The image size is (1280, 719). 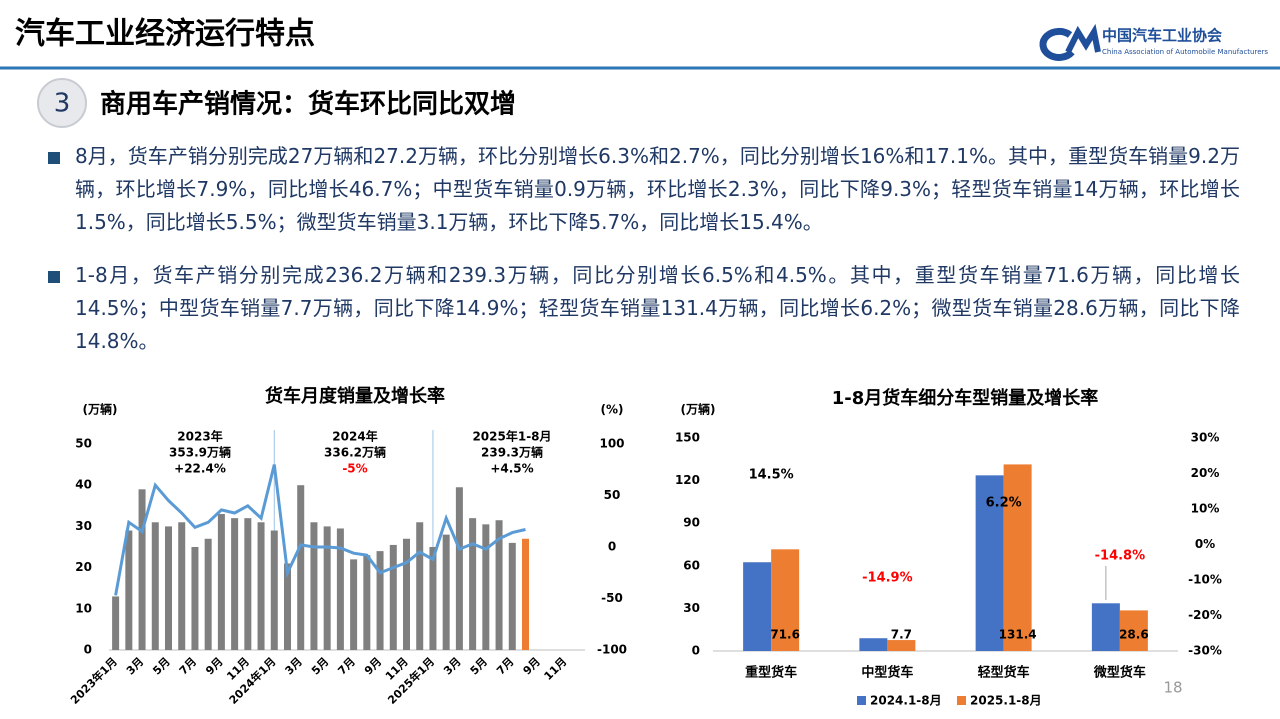 What do you see at coordinates (1004, 503) in the screenshot?
I see `growth-label: 6.2%` at bounding box center [1004, 503].